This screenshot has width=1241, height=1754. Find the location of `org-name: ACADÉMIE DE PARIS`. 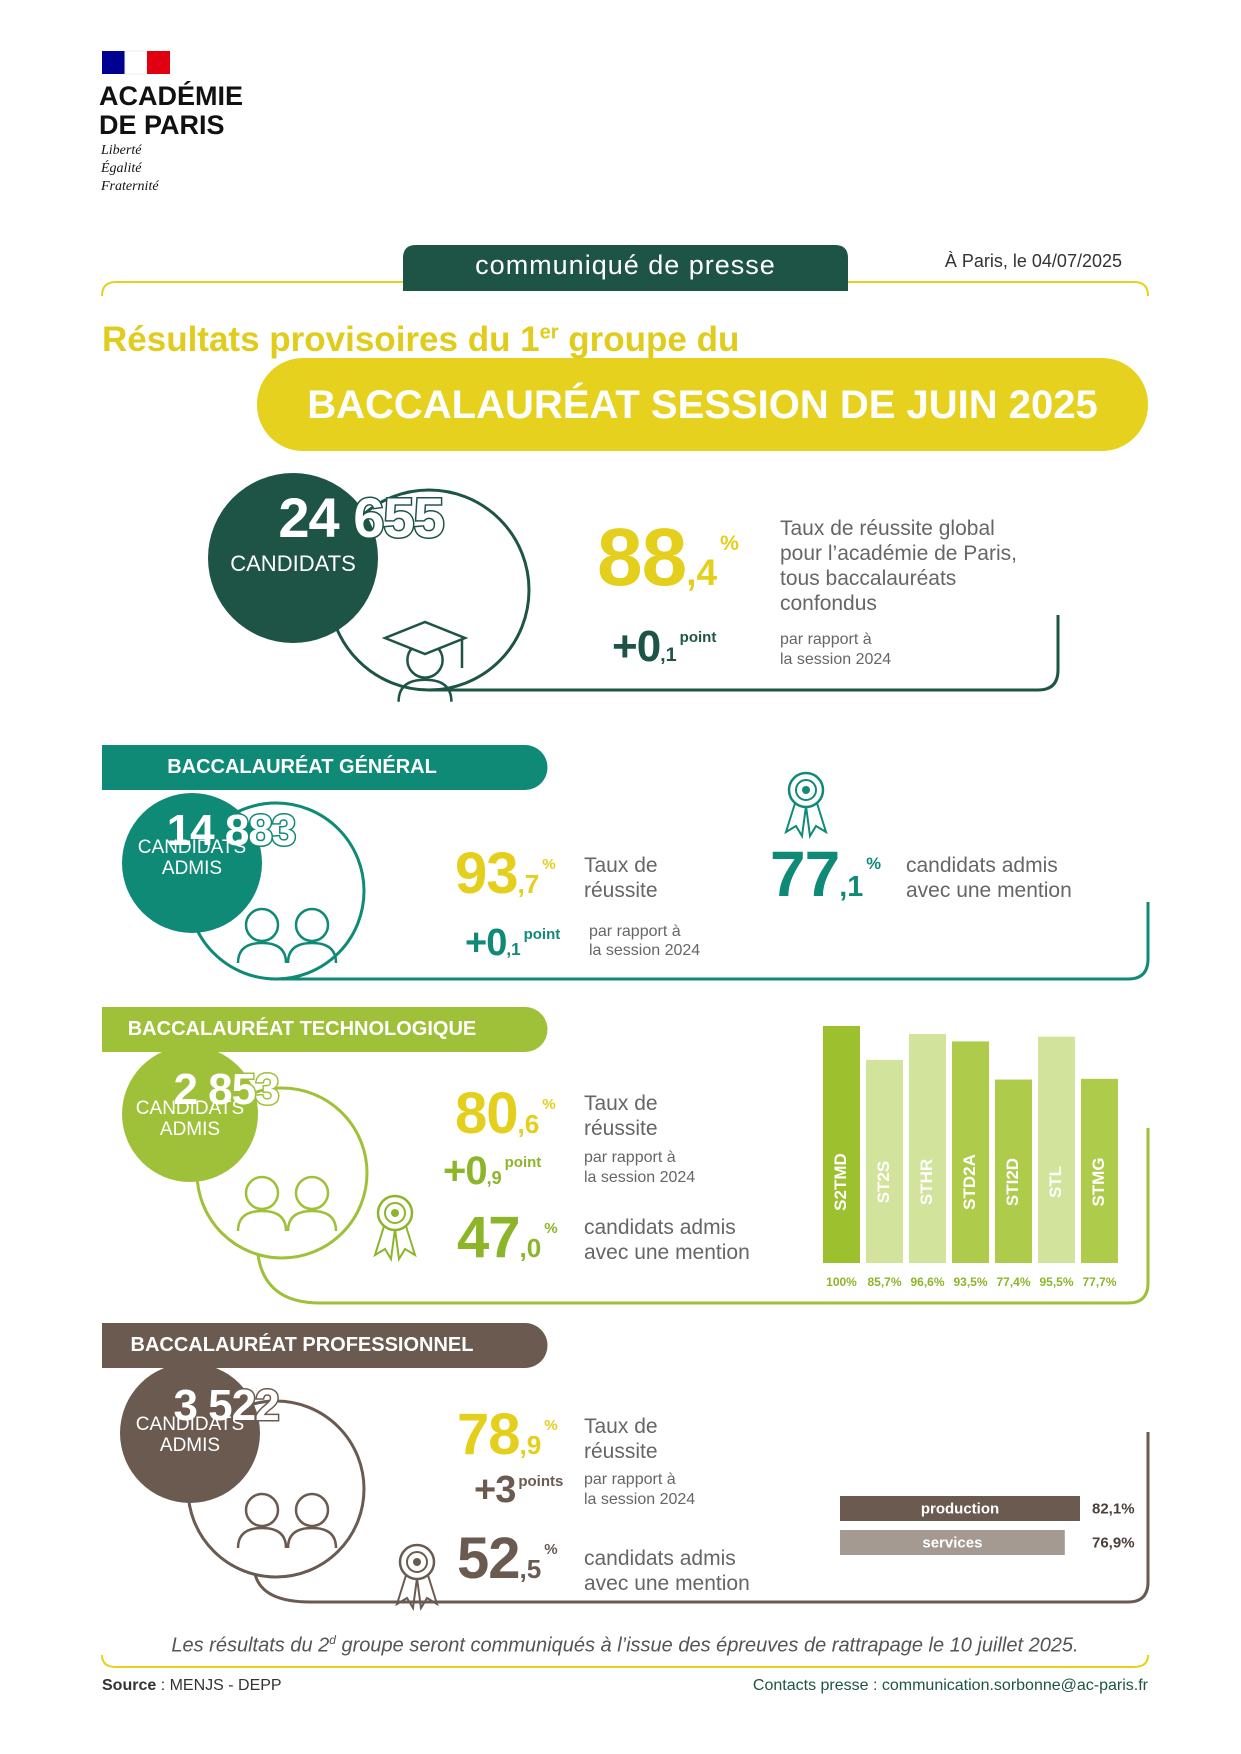

org-name: ACADÉMIE DE PARIS is located at coordinates (171, 111).